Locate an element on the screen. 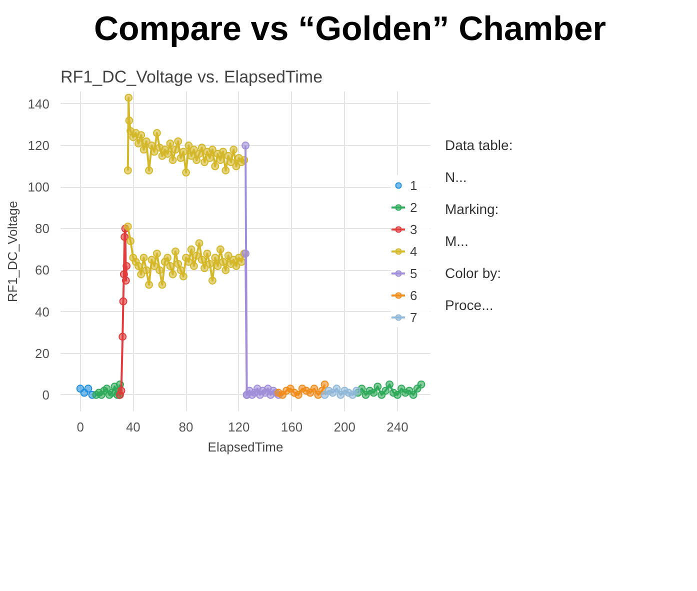 Image resolution: width=697 pixels, height=591 pixels. y-tick-label: 0 is located at coordinates (46, 394).